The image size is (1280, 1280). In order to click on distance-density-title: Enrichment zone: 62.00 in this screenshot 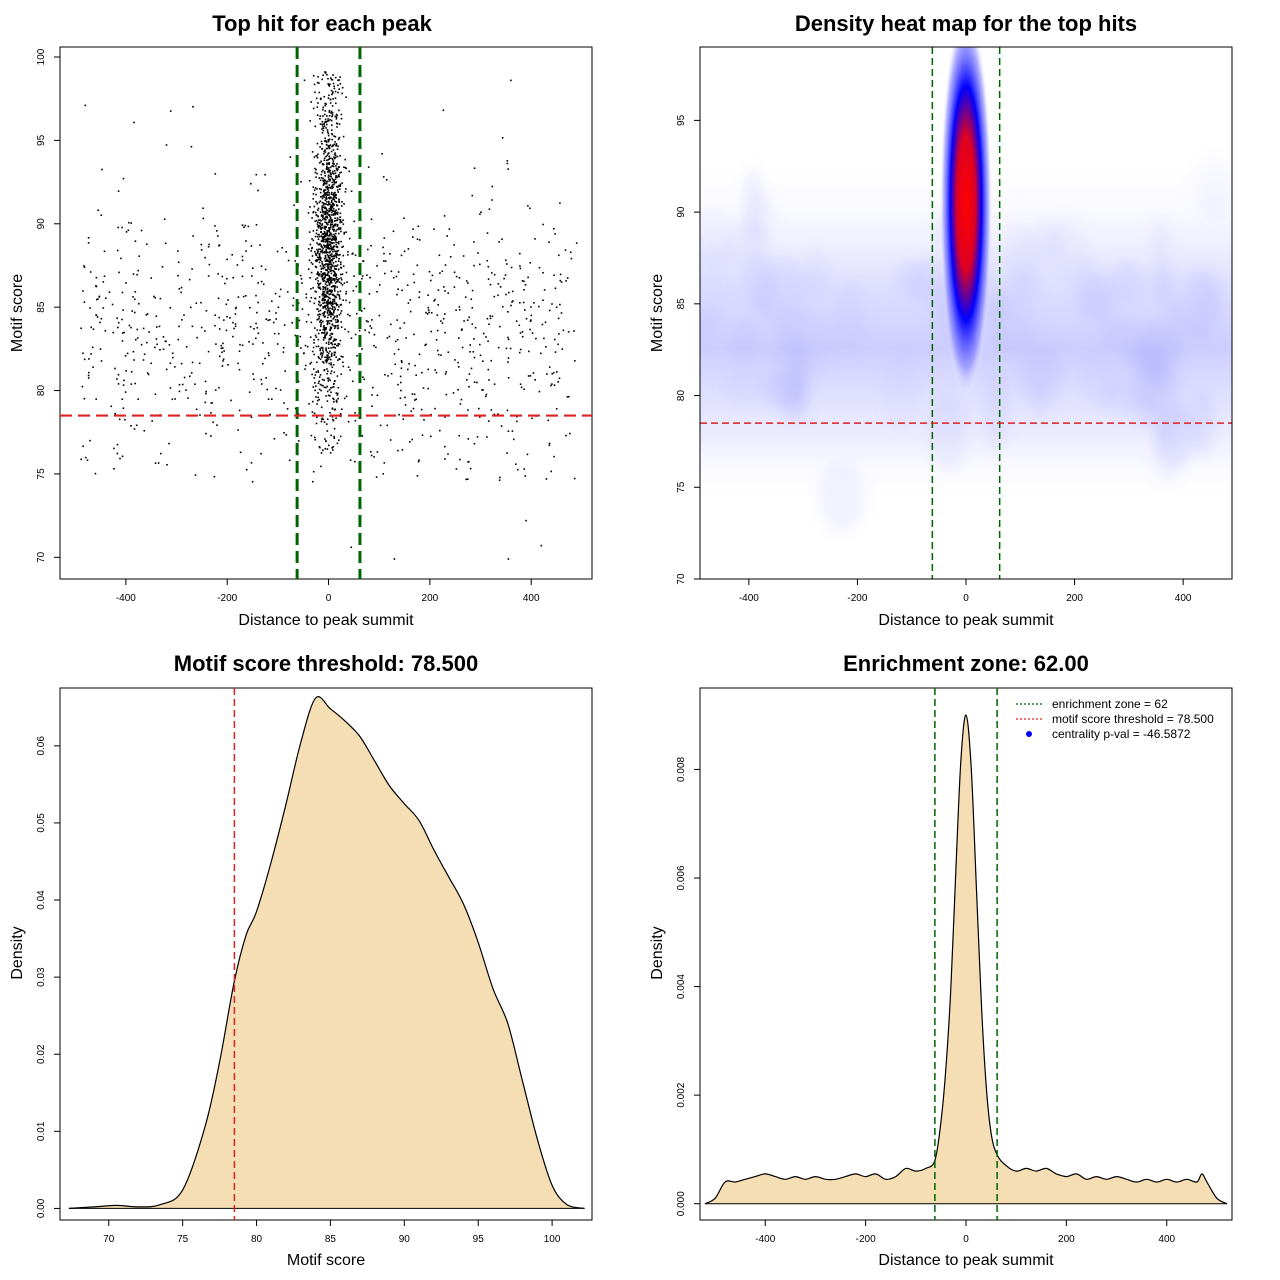, I will do `click(966, 663)`.